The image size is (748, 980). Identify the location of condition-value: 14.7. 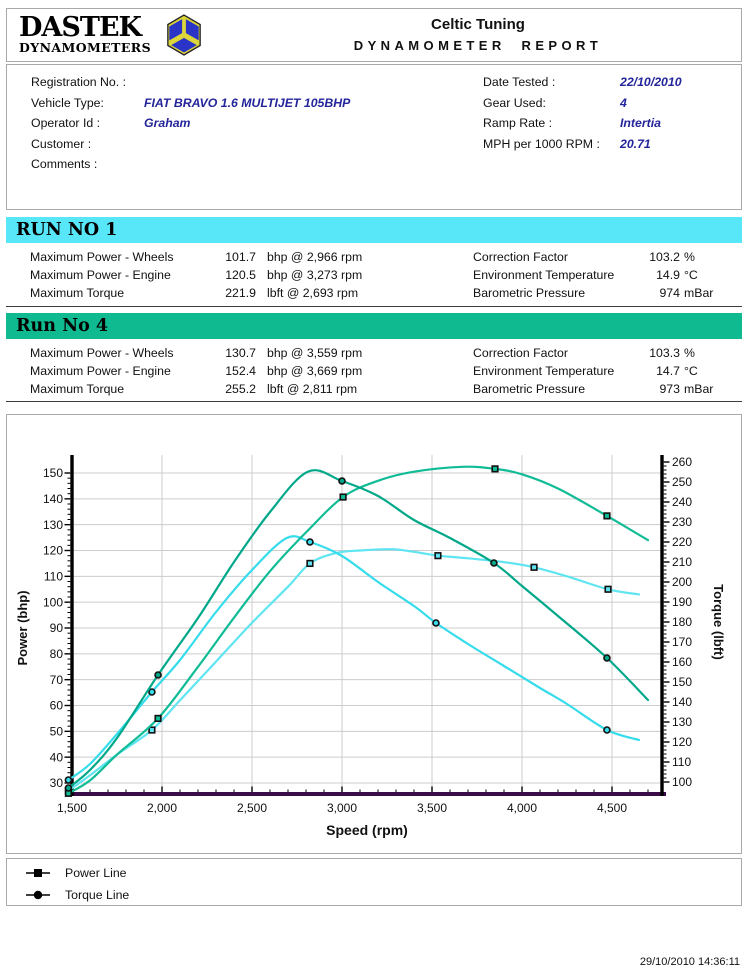
(668, 371).